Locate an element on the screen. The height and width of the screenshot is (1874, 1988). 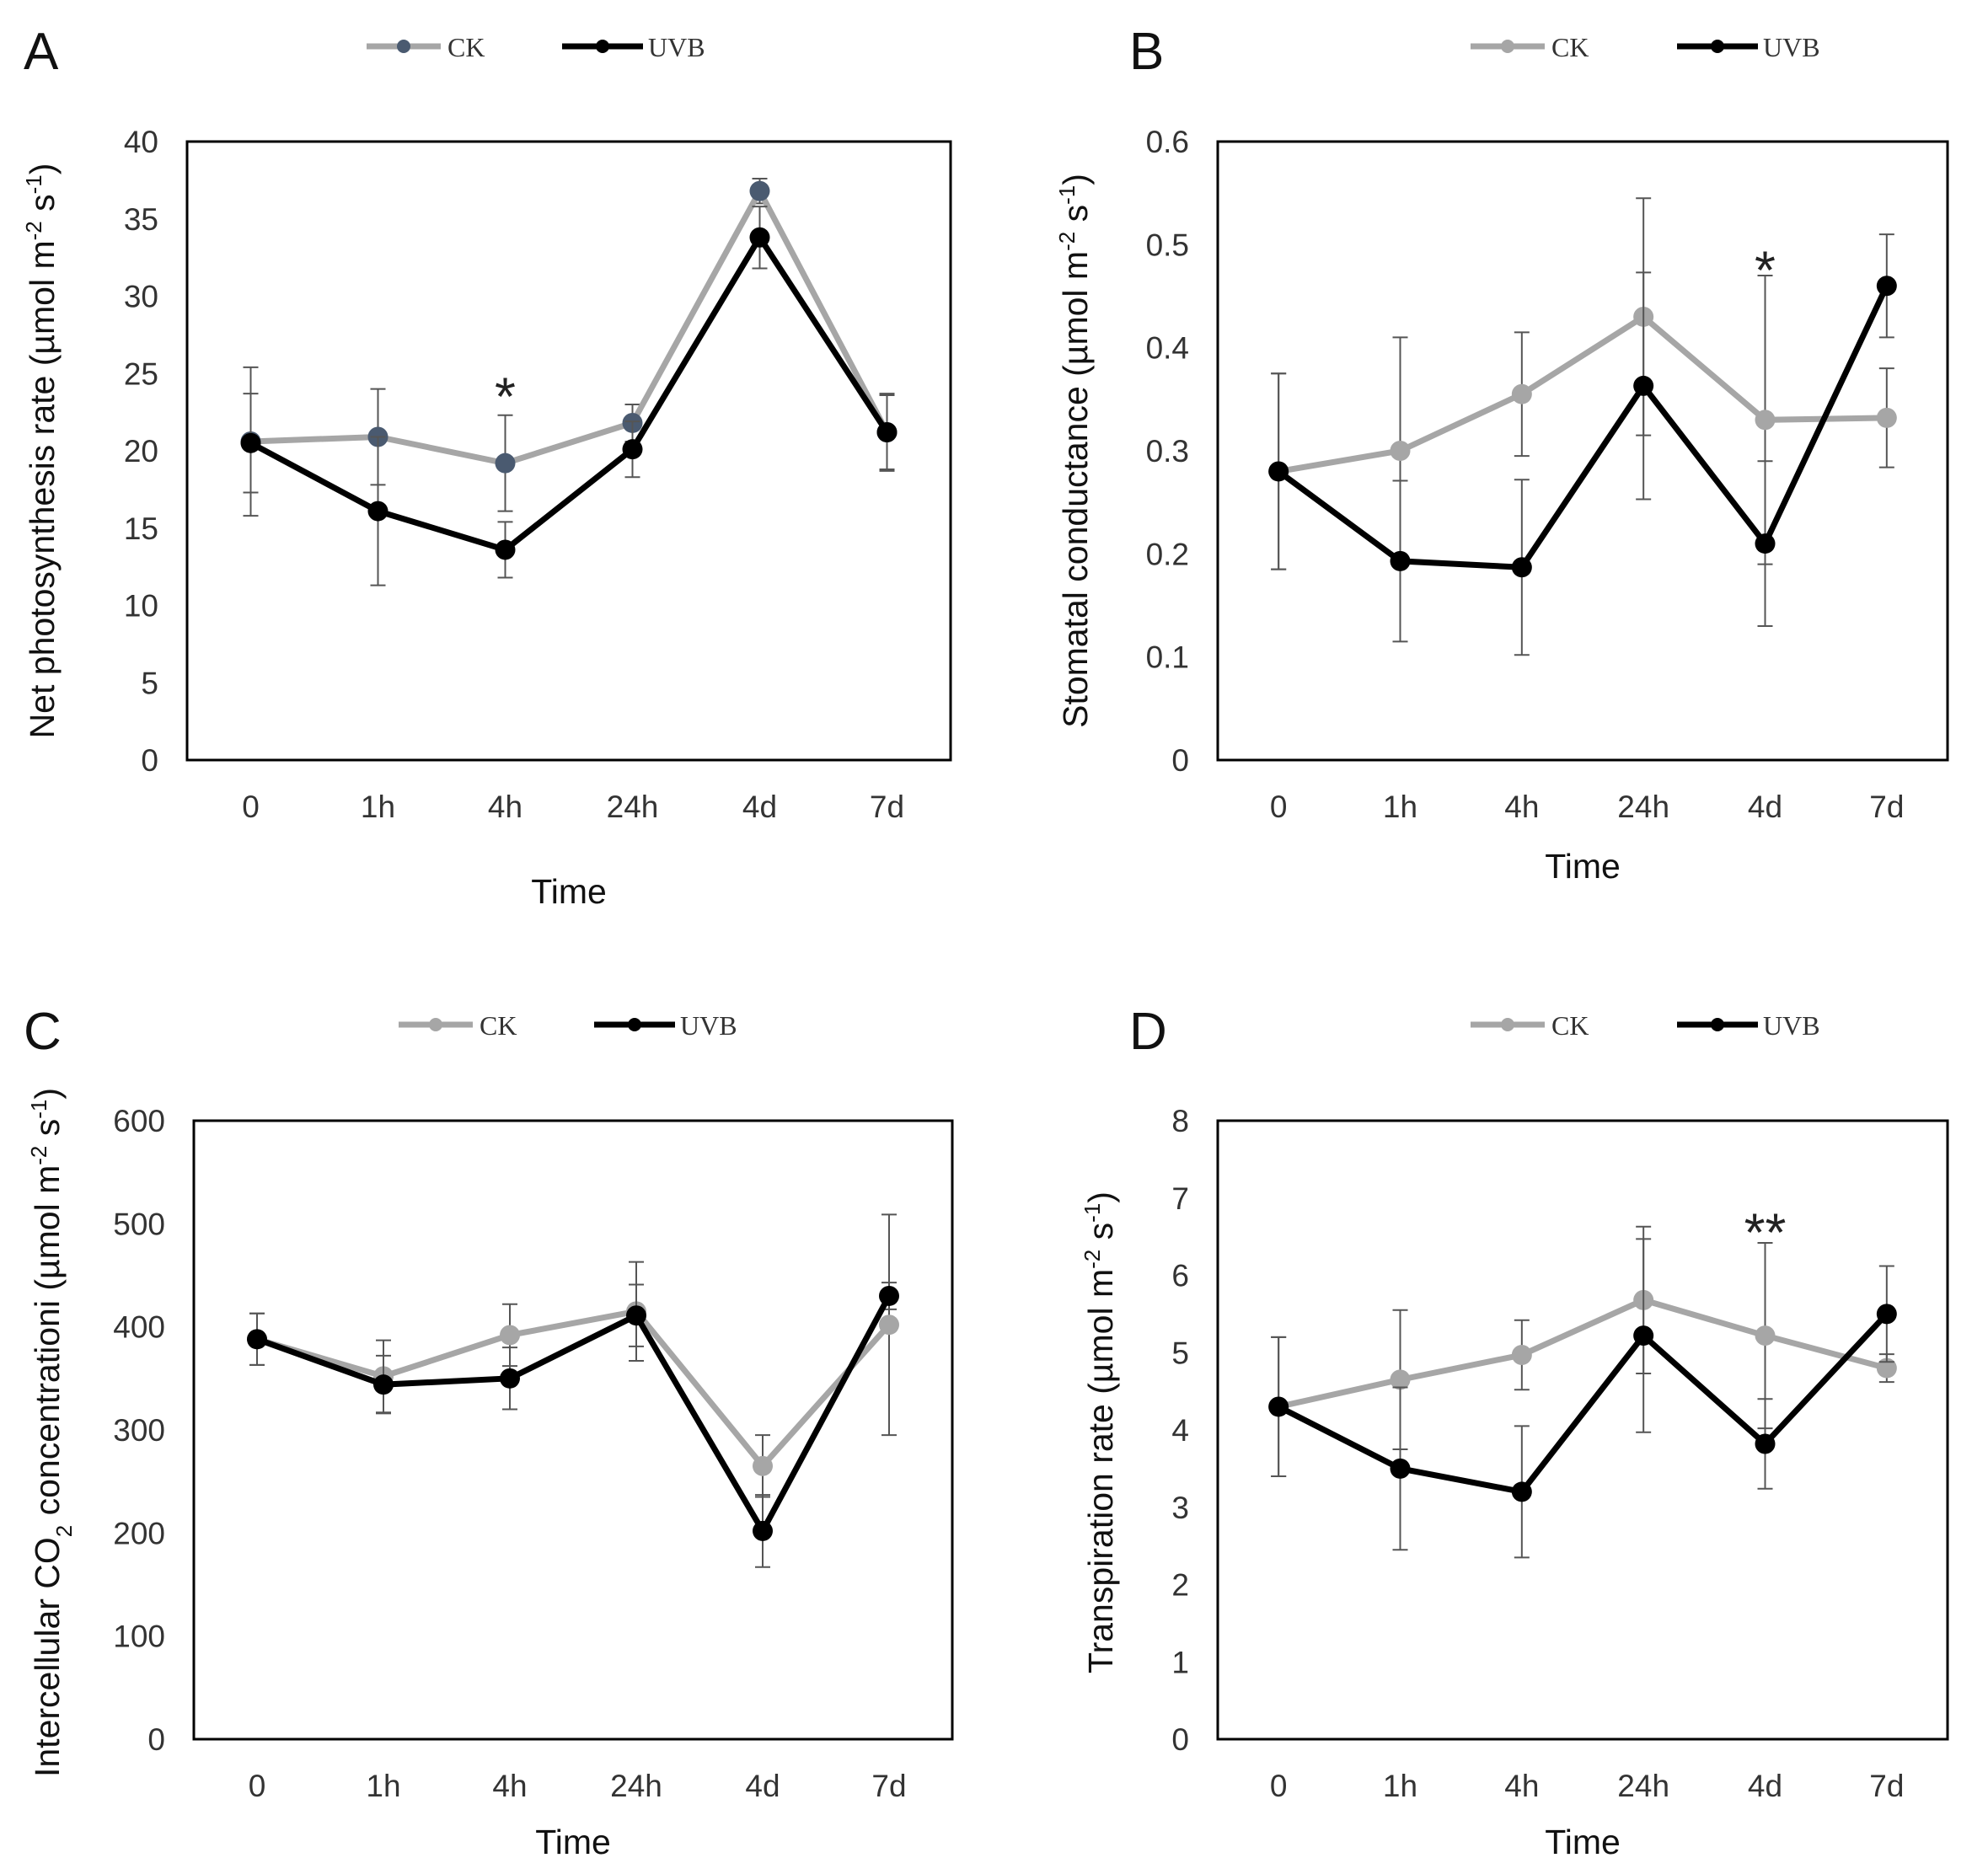
y-axis-label-main: Intercellular CO is located at coordinates (47, 1657).